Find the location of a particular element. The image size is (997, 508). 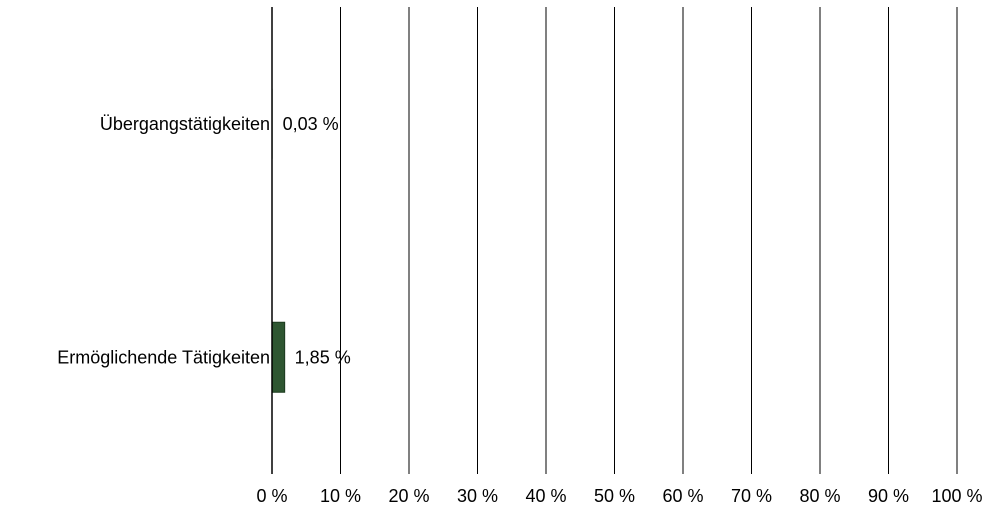

bars is located at coordinates (278, 240).